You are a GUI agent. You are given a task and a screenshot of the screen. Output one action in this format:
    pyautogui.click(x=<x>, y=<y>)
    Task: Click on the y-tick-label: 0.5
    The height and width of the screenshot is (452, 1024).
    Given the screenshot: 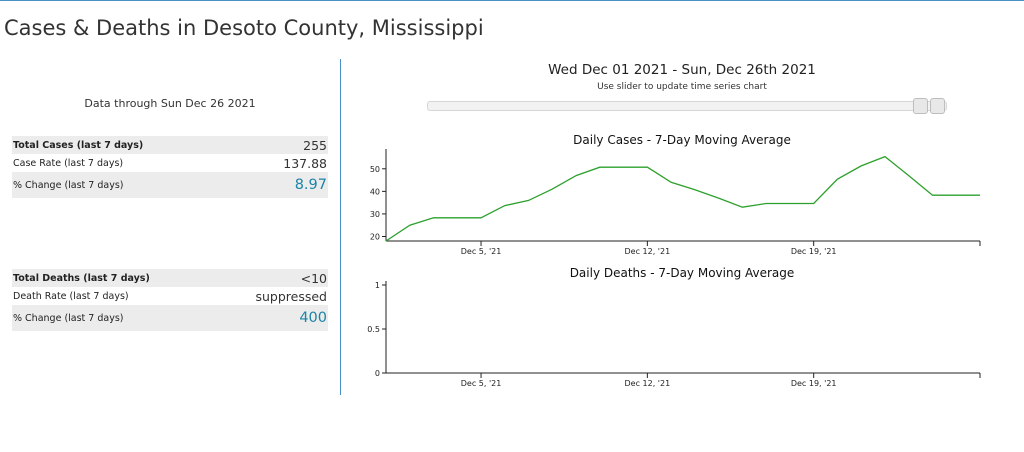 What is the action you would take?
    pyautogui.click(x=373, y=329)
    